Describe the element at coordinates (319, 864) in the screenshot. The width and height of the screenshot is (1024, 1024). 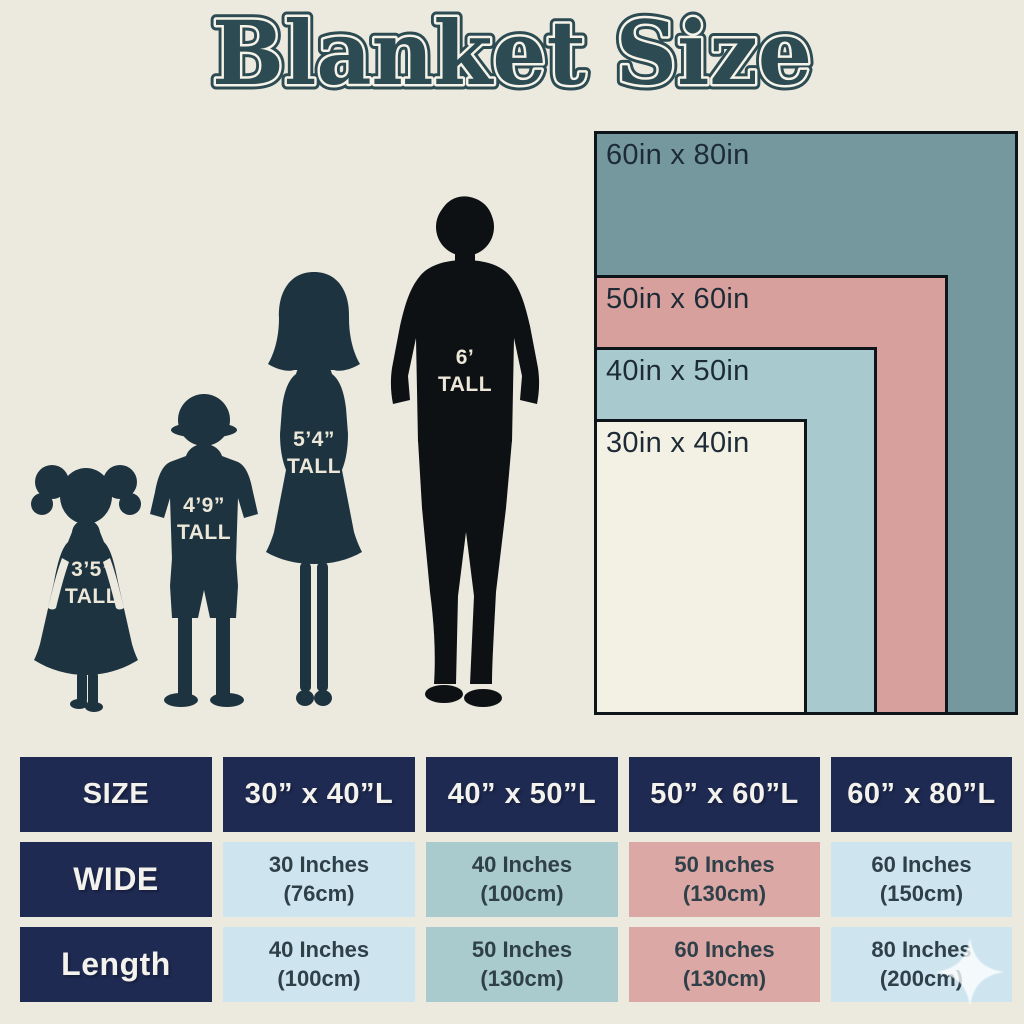
I see `cell-line: 30 Inches` at that location.